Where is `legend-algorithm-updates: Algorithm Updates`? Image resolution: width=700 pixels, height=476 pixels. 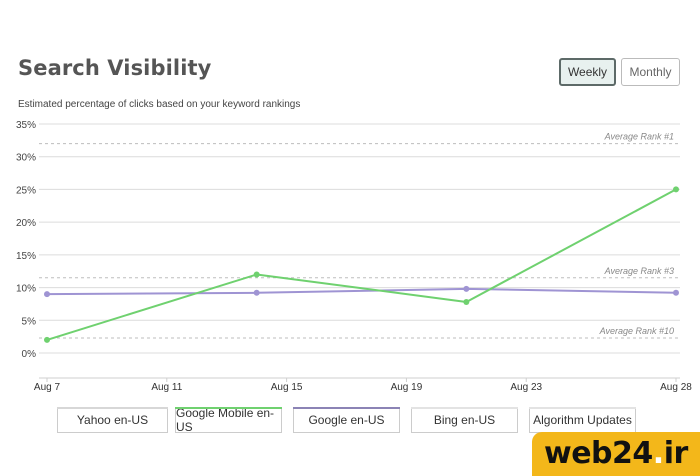
legend-algorithm-updates: Algorithm Updates is located at coordinates (582, 420).